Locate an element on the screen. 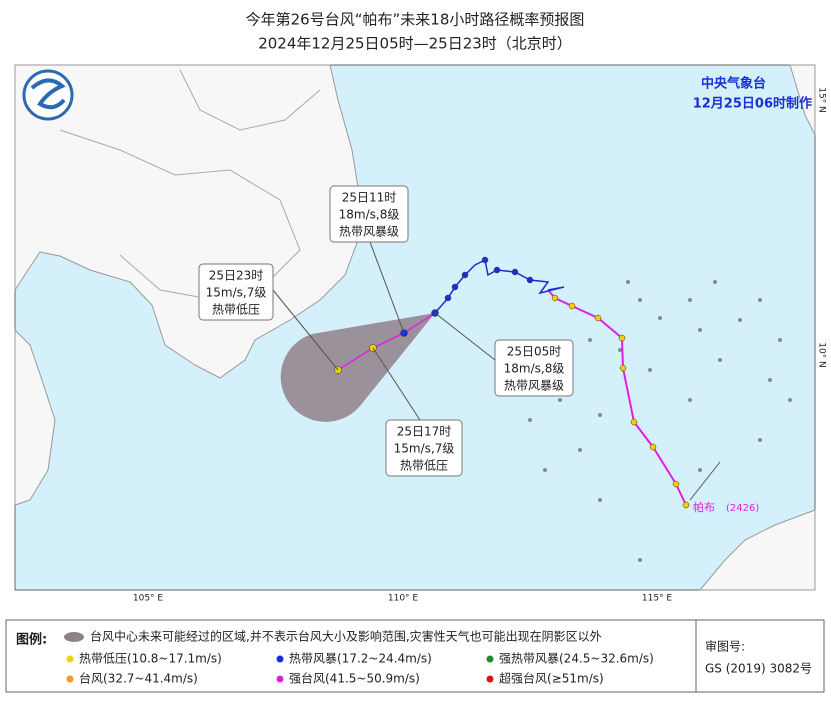 This screenshot has height=708, width=831. approval-number: GS (2019) 3082号 is located at coordinates (758, 669).